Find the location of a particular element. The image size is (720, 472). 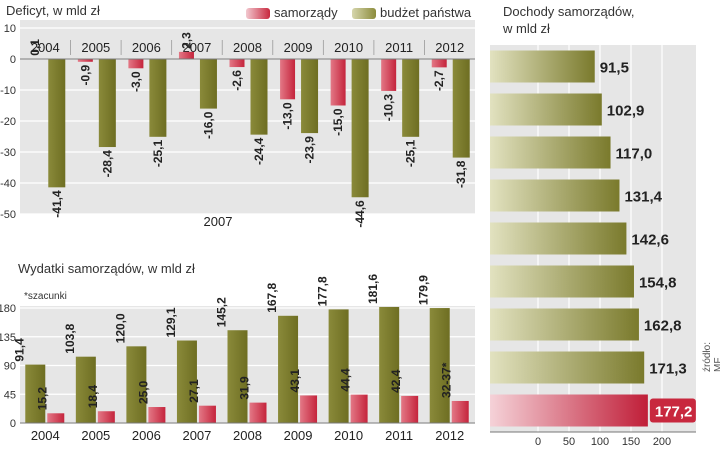

expenses-x-label: 2011 is located at coordinates (399, 435).